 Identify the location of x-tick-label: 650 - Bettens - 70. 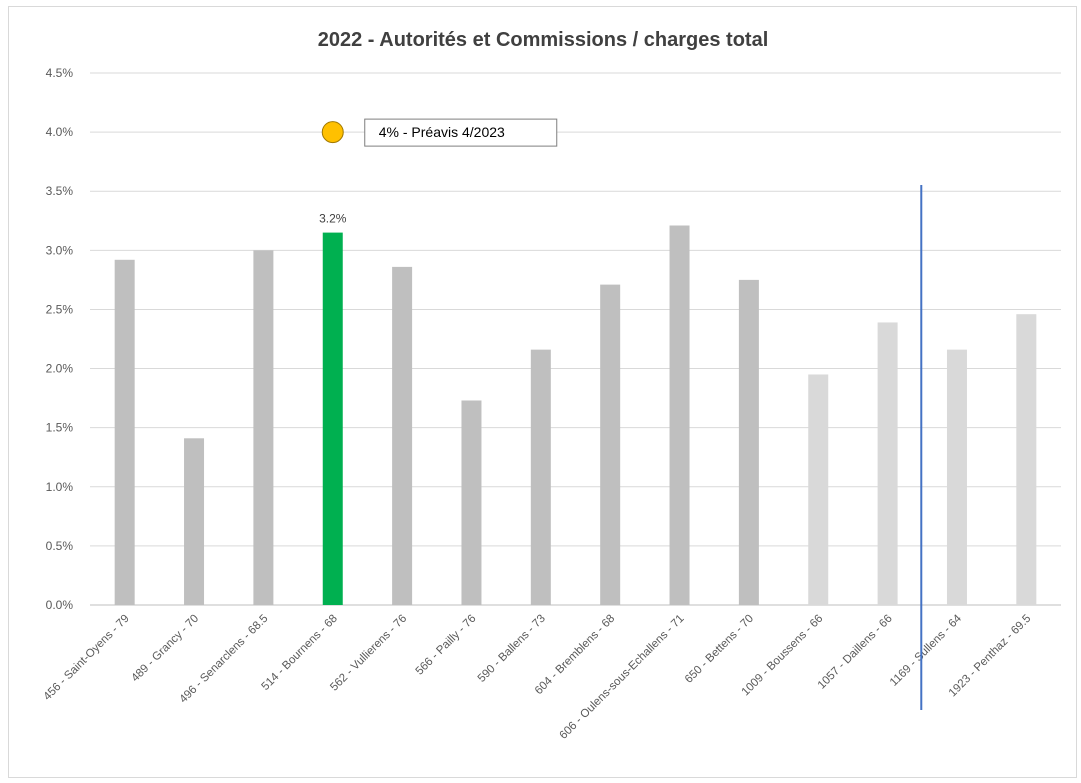
(719, 649).